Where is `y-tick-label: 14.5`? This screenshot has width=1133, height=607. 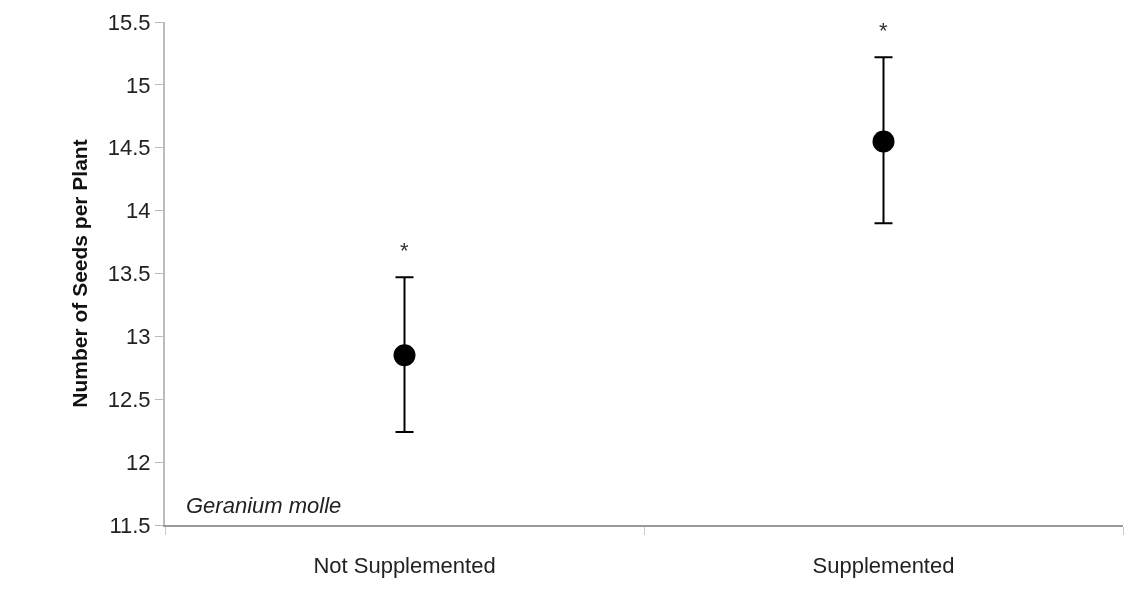 y-tick-label: 14.5 is located at coordinates (129, 148).